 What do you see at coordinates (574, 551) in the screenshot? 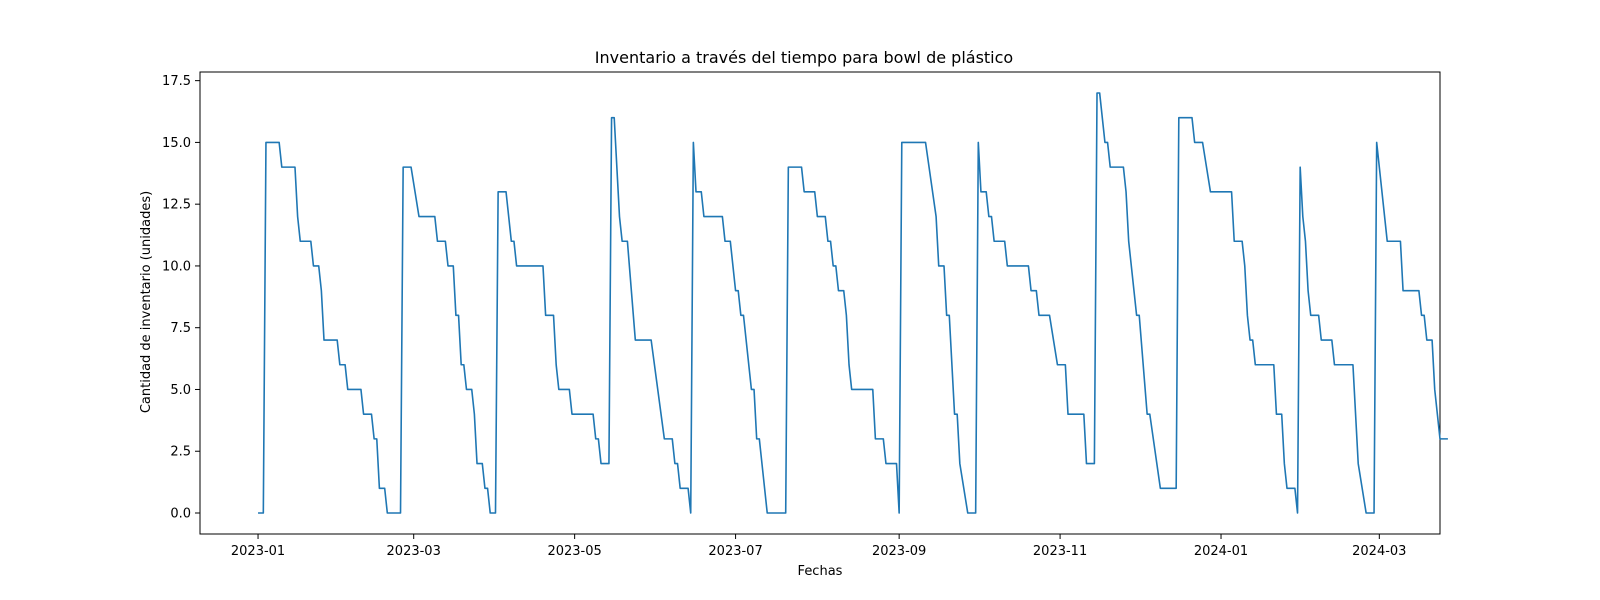
I see `x-tick-label: 2023-05` at bounding box center [574, 551].